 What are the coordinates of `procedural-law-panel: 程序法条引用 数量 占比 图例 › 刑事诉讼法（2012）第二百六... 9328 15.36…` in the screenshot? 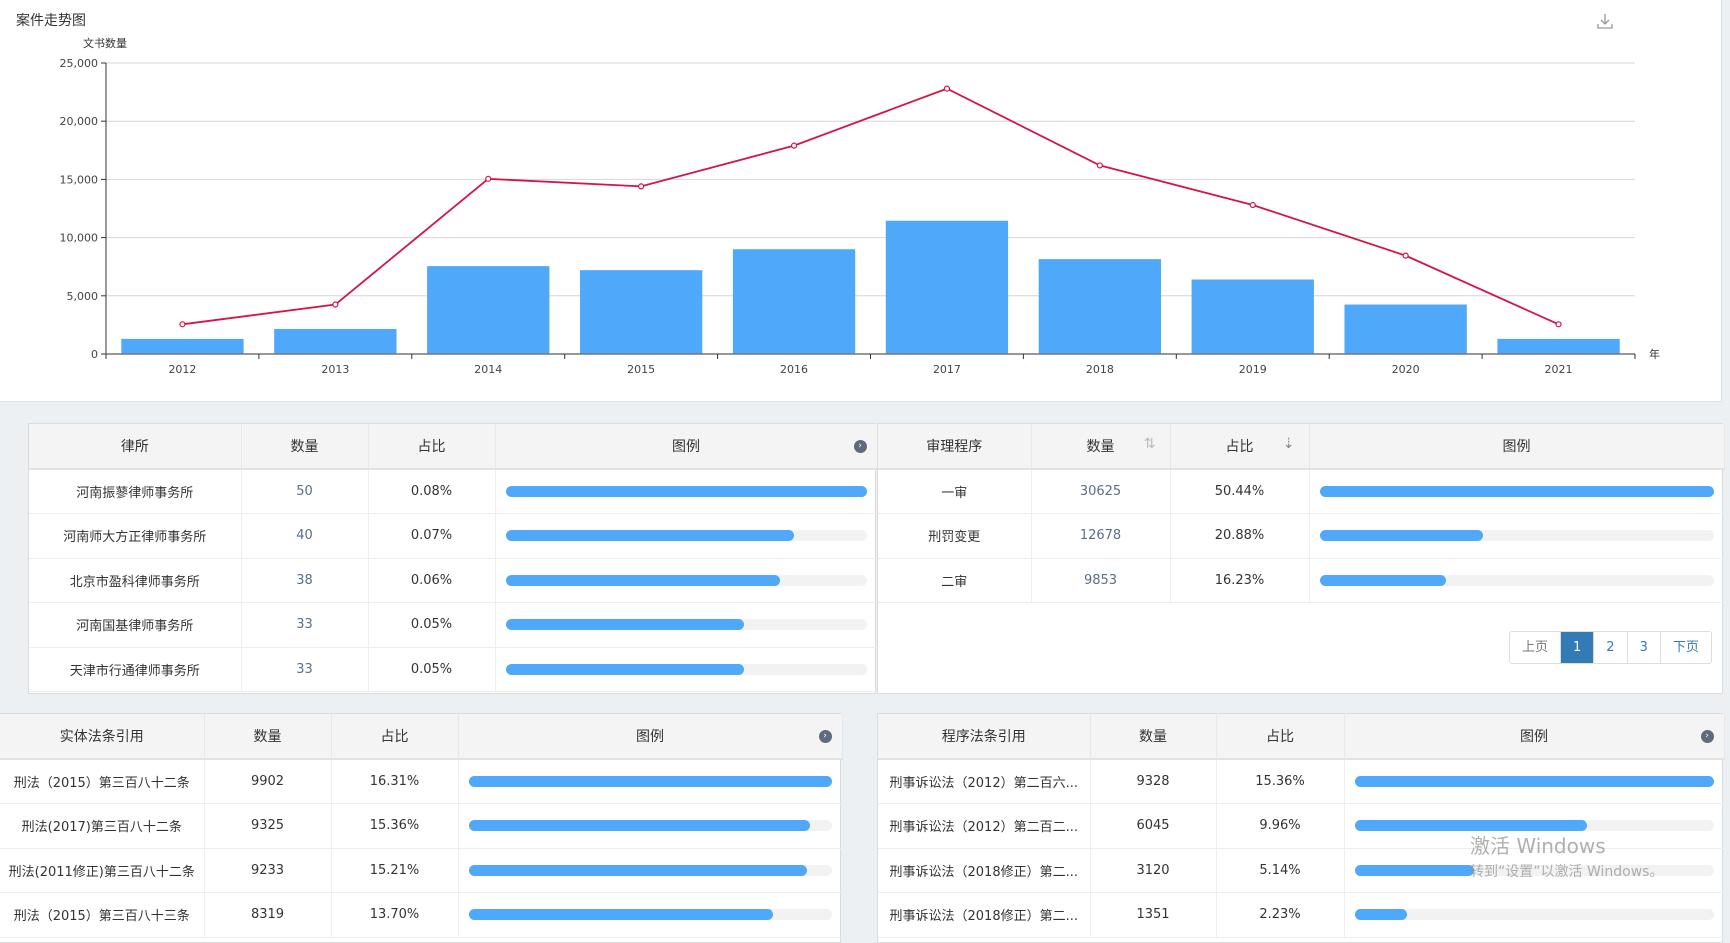 It's located at (1301, 828).